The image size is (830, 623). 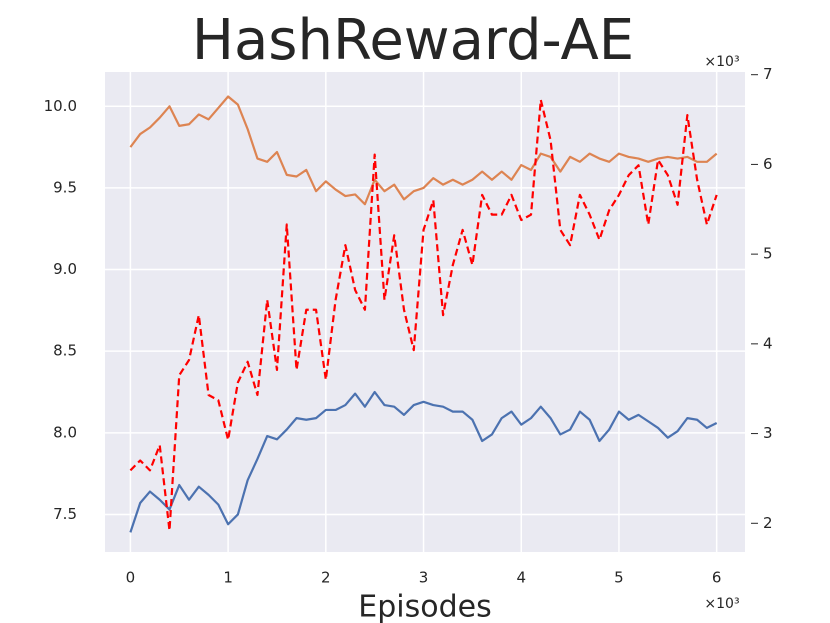 What do you see at coordinates (717, 578) in the screenshot?
I see `x-tick-label: 6` at bounding box center [717, 578].